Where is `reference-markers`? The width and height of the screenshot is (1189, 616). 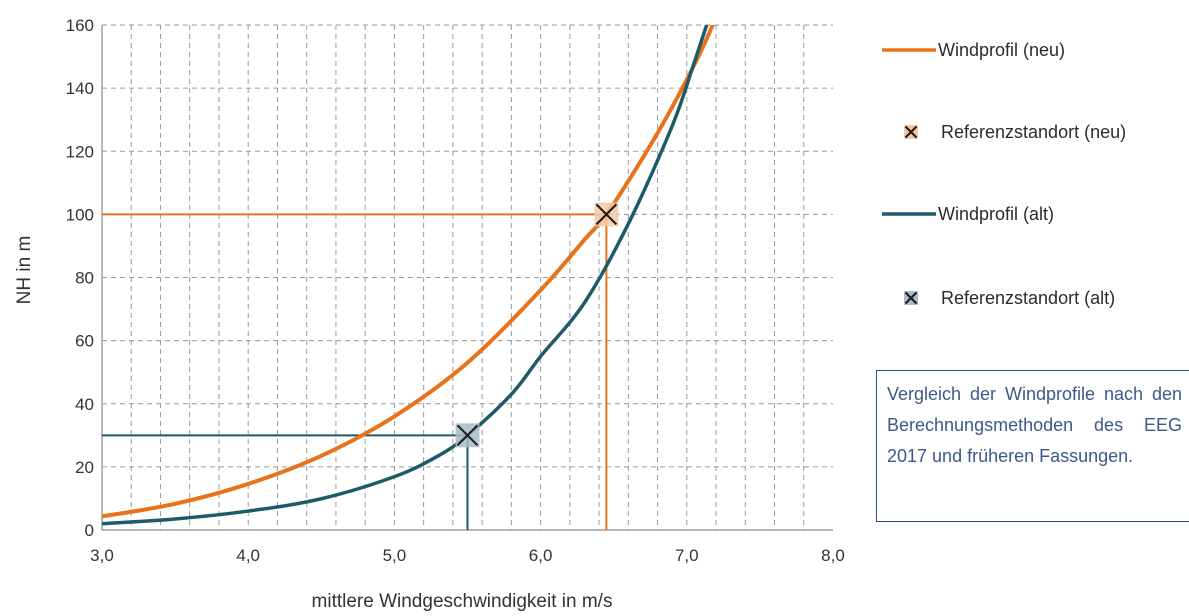
reference-markers is located at coordinates (537, 325).